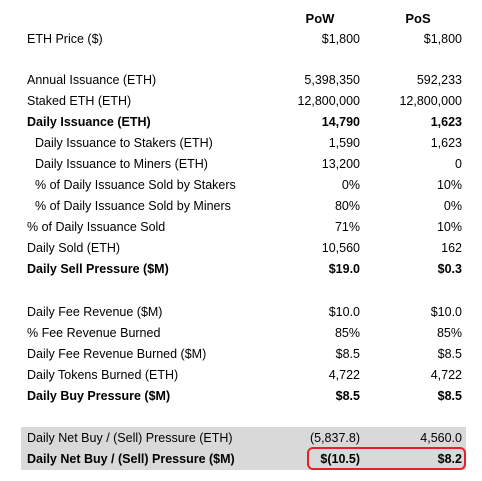 The image size is (482, 481). What do you see at coordinates (458, 164) in the screenshot?
I see `pos-value: 0` at bounding box center [458, 164].